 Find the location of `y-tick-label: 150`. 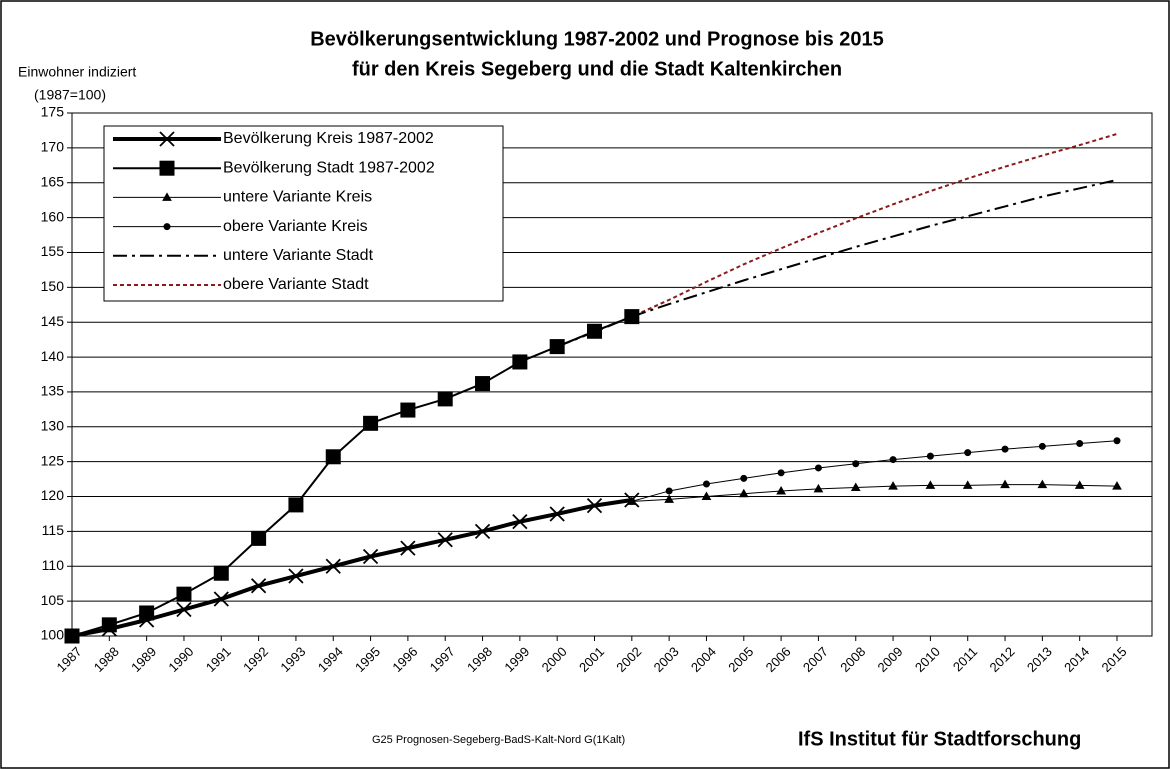

y-tick-label: 150 is located at coordinates (53, 286).